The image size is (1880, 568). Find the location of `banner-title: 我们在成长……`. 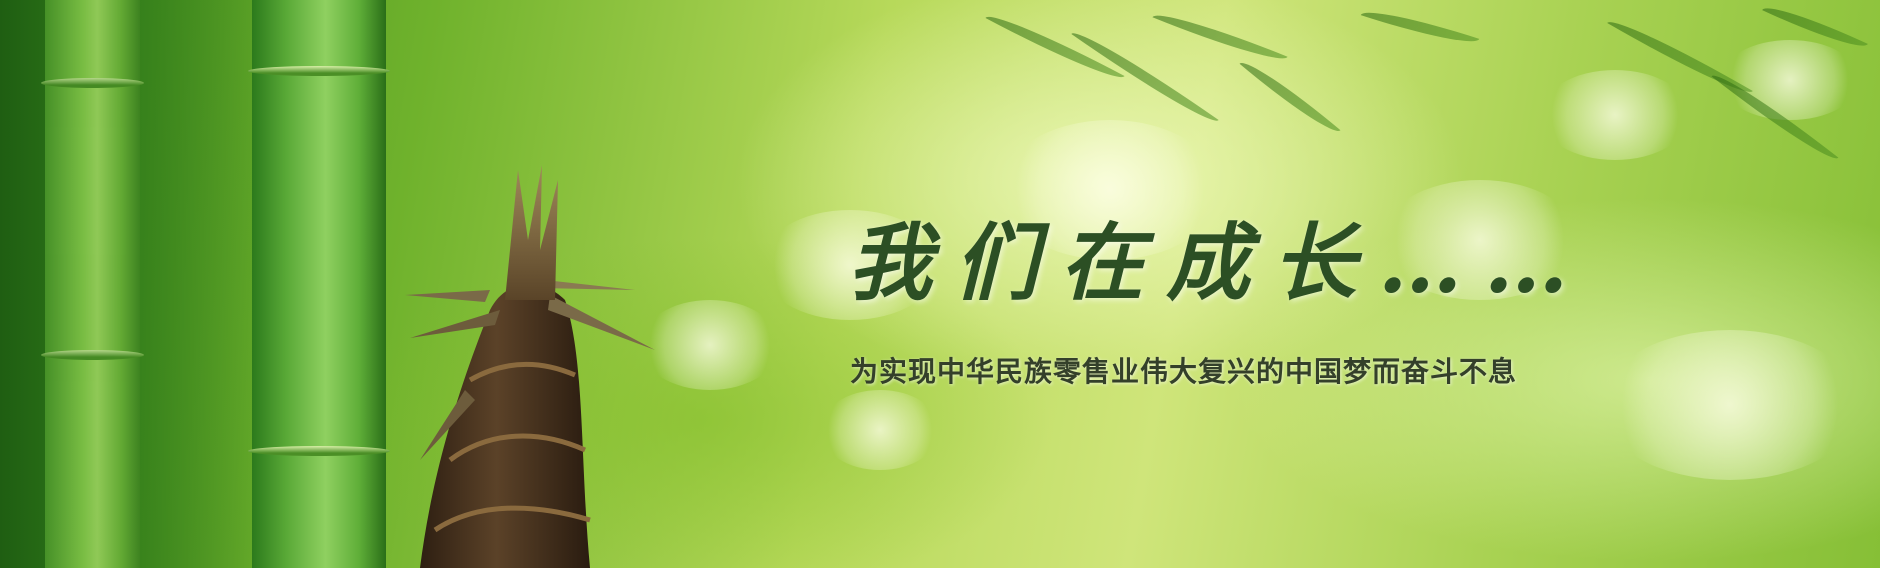

banner-title: 我们在成长…… is located at coordinates (1219, 262).